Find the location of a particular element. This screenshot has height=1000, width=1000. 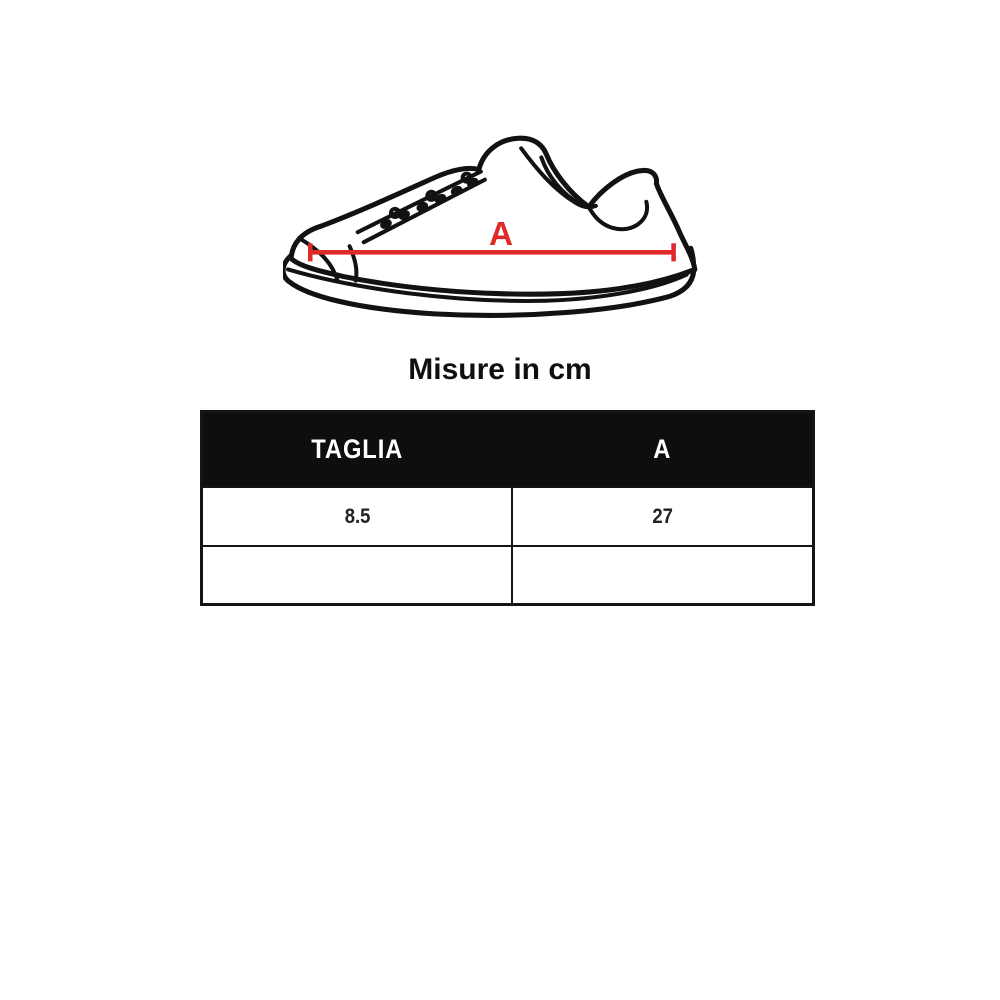

size-table-container: TAGLIA A 8.5 27 is located at coordinates (507, 508).